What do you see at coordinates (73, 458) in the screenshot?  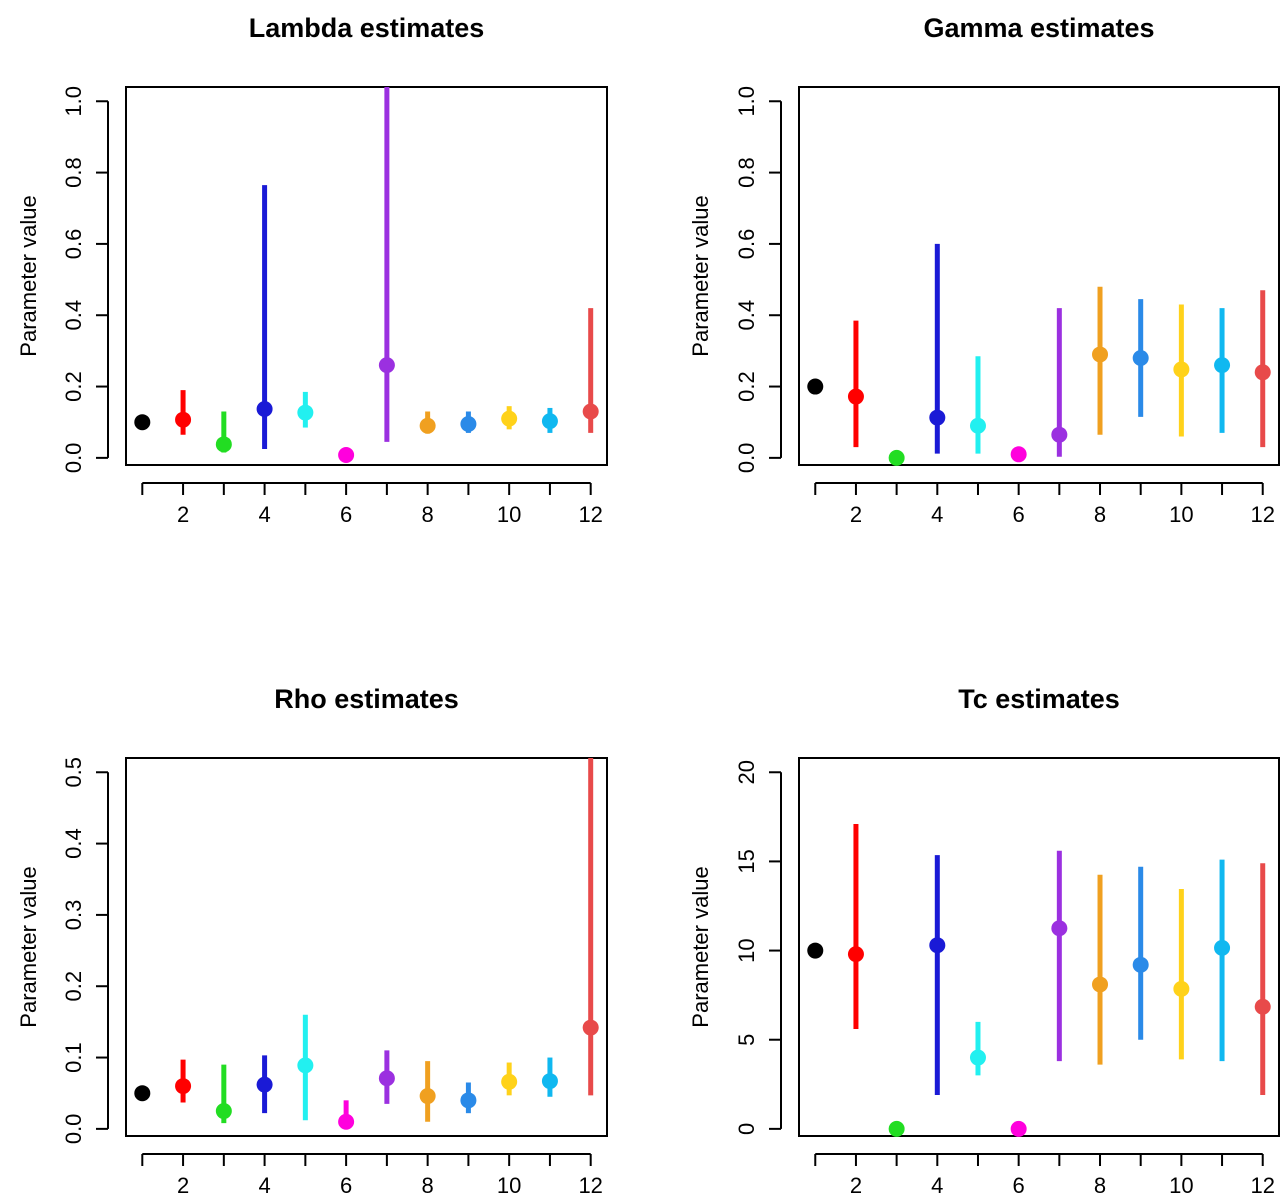 I see `chart-0-y-tick-label-0: 0.0` at bounding box center [73, 458].